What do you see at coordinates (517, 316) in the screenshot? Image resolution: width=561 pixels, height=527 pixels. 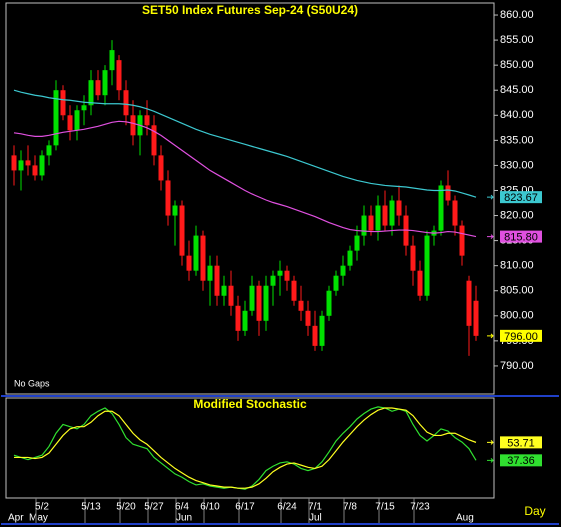 I see `y-tick-label: 800.00` at bounding box center [517, 316].